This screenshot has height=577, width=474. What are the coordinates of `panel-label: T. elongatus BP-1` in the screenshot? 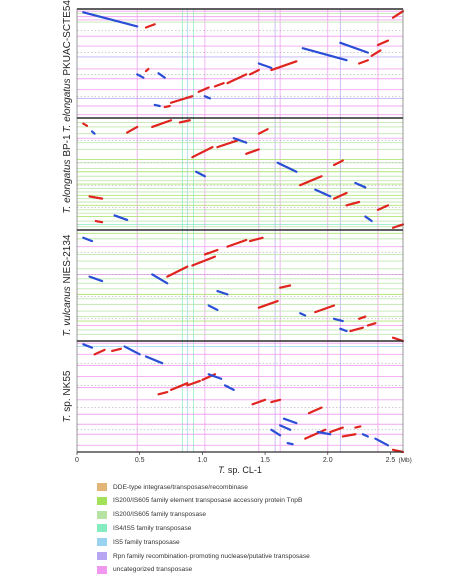 It's located at (67, 174).